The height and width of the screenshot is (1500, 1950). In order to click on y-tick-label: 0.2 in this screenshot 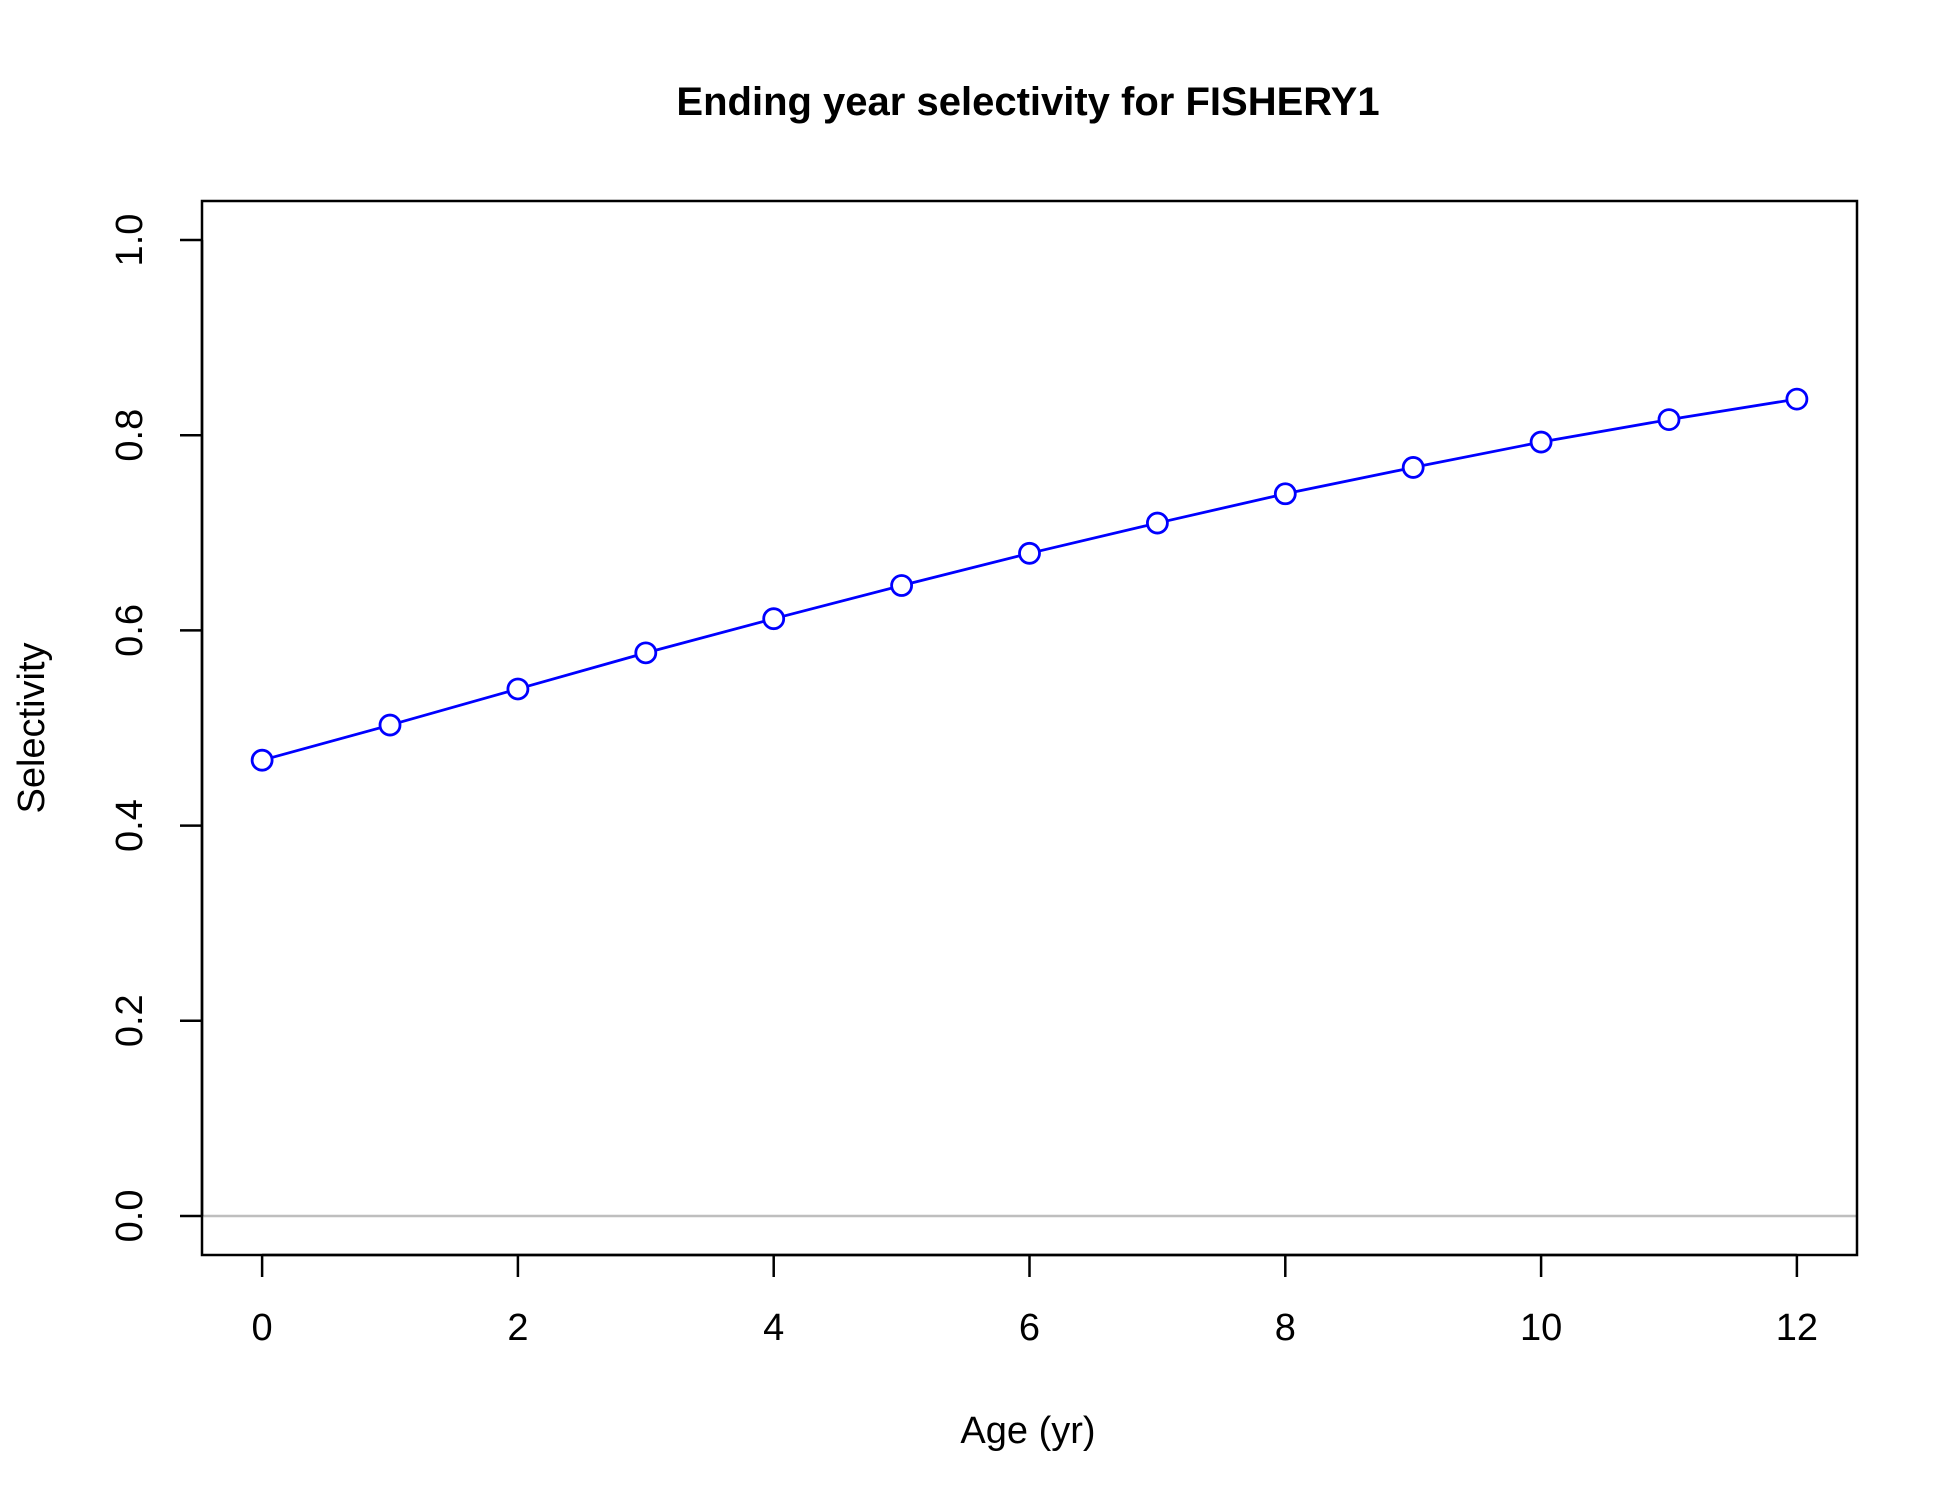, I will do `click(130, 1020)`.